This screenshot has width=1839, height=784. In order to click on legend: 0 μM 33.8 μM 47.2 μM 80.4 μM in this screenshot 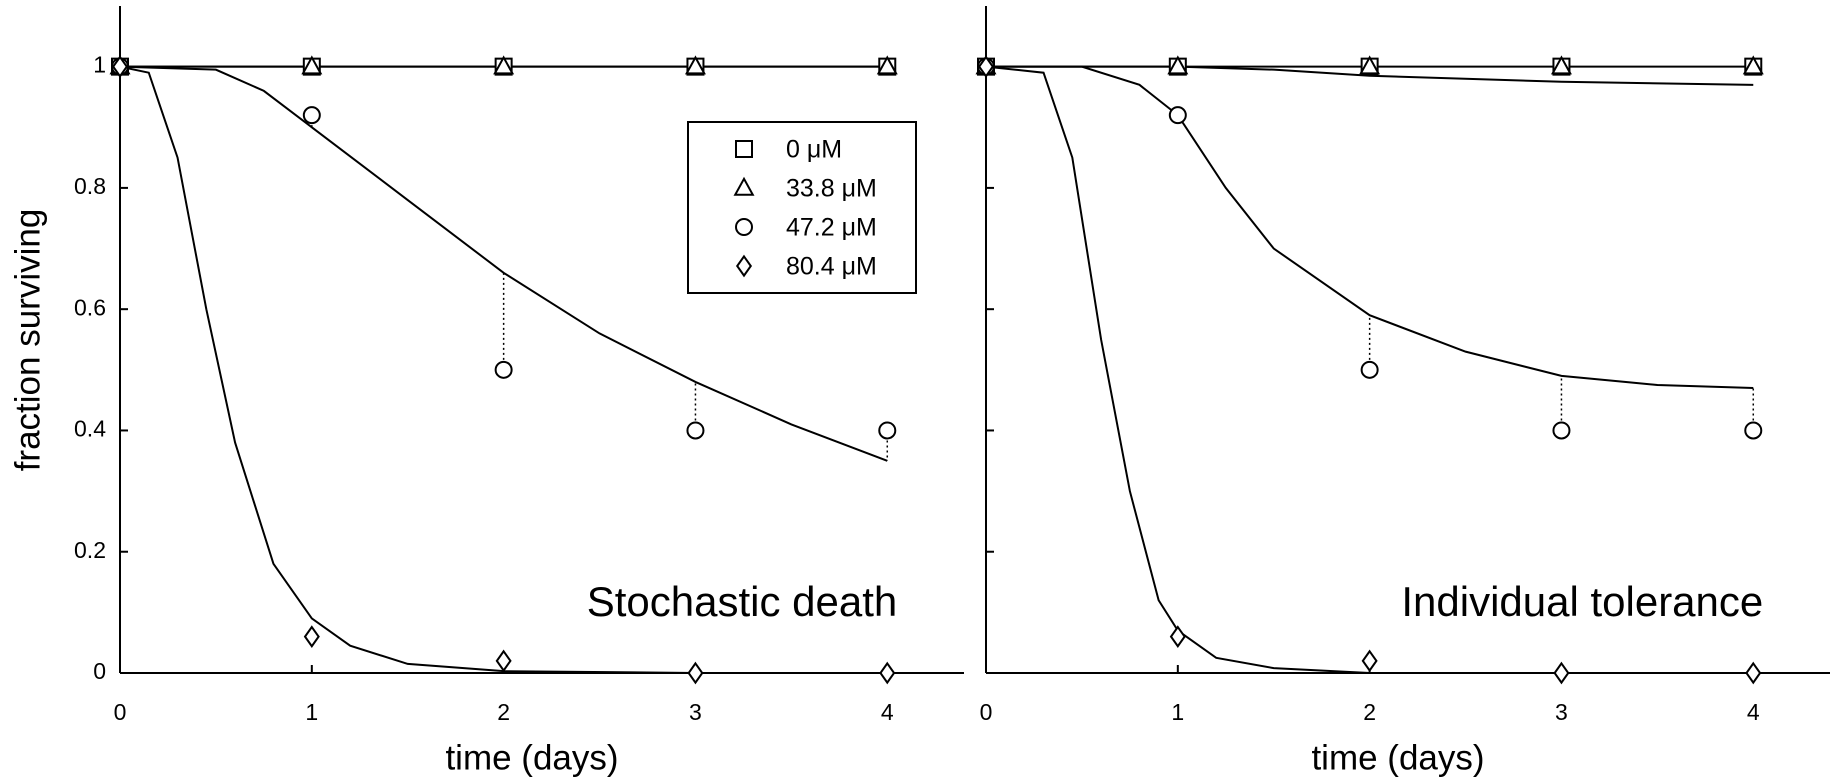, I will do `click(802, 207)`.